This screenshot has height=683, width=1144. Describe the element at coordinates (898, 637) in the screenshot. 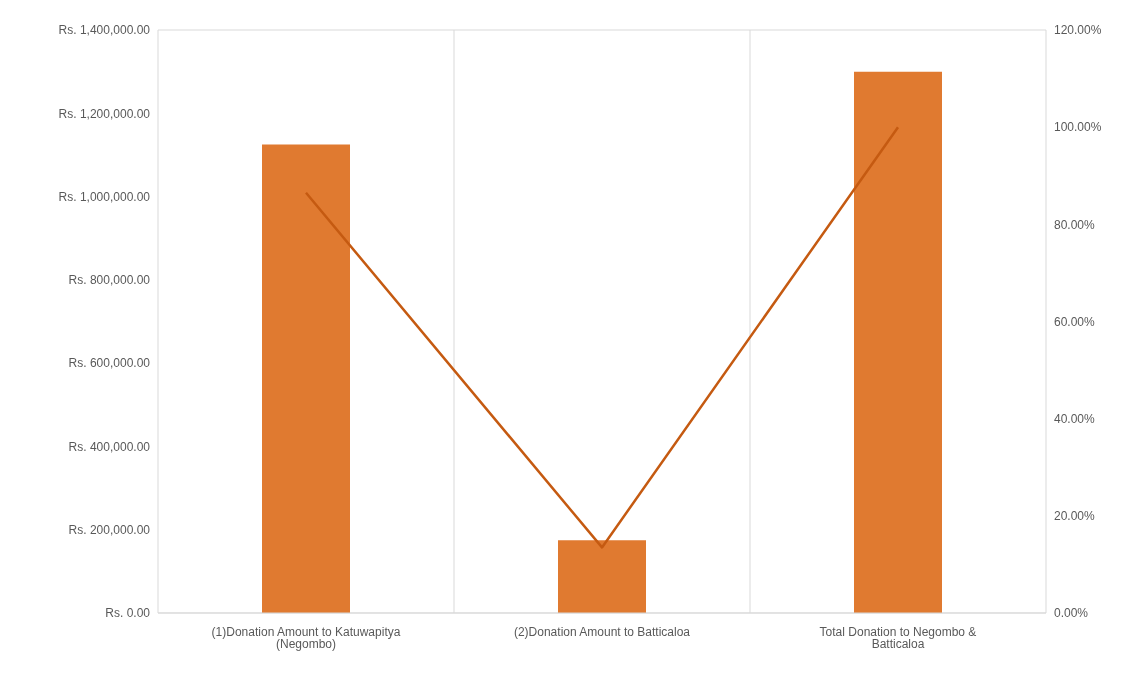

I see `x-tick-label: Total Donation to Negombo & Batticaloa` at that location.